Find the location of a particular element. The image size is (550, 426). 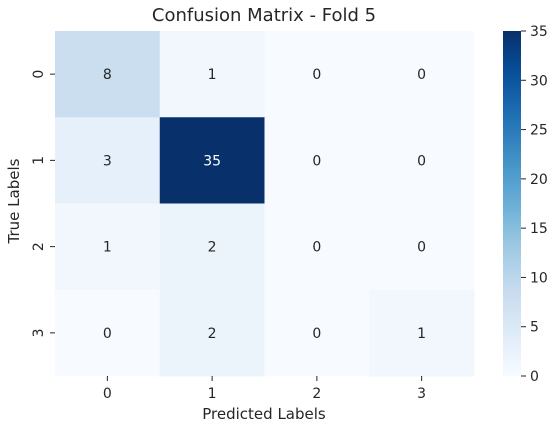

cell-value-2-3: 0 is located at coordinates (421, 248).